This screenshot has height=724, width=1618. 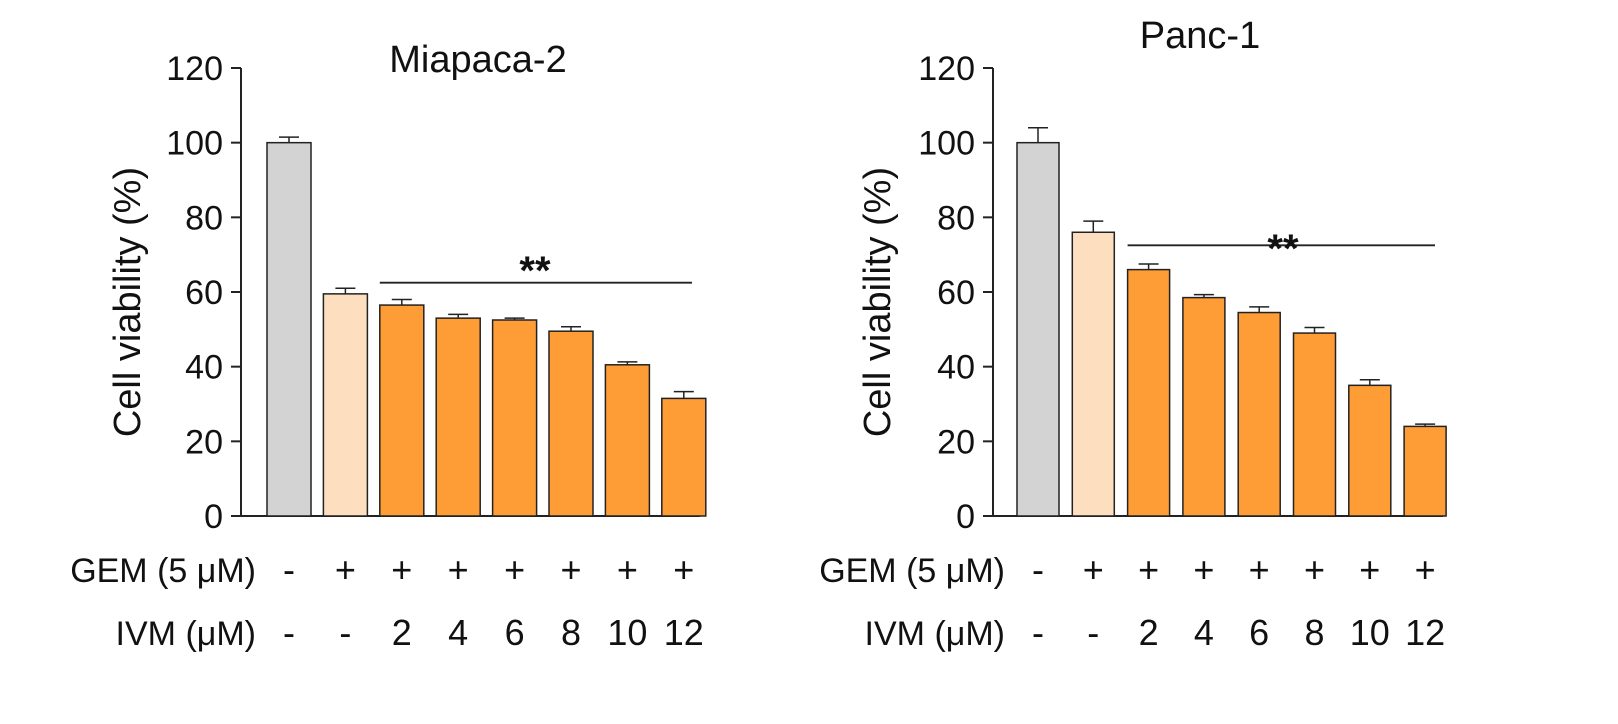 I want to click on chart-2-title: Panc-1, so click(x=1200, y=36).